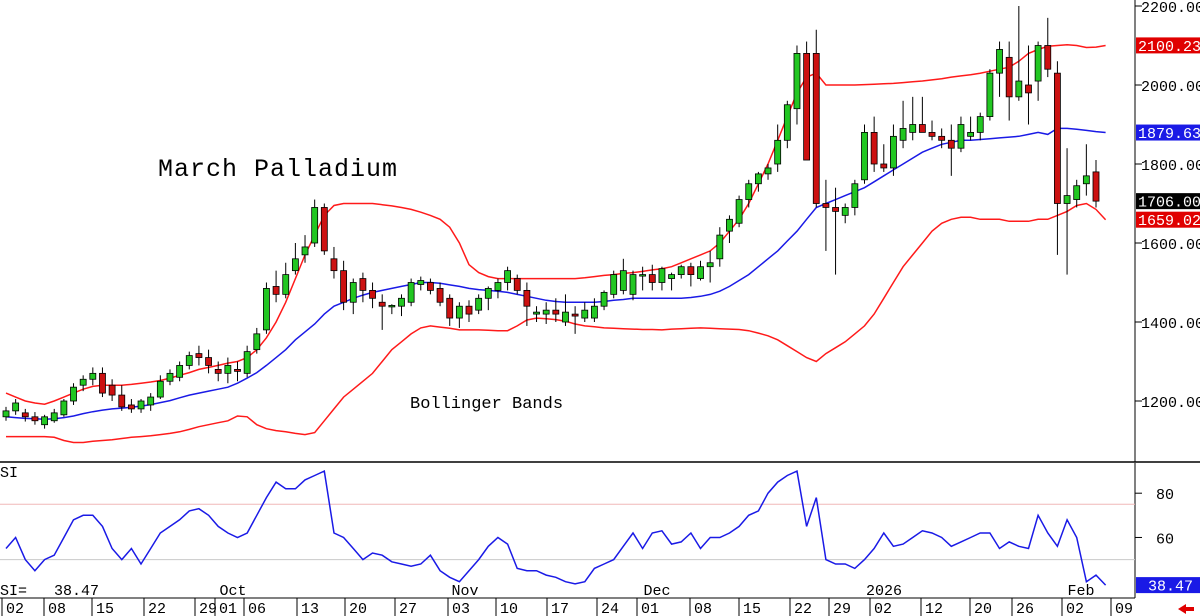 This screenshot has height=616, width=1200. What do you see at coordinates (1170, 587) in the screenshot?
I see `si-value-tag-text: 38.47` at bounding box center [1170, 587].